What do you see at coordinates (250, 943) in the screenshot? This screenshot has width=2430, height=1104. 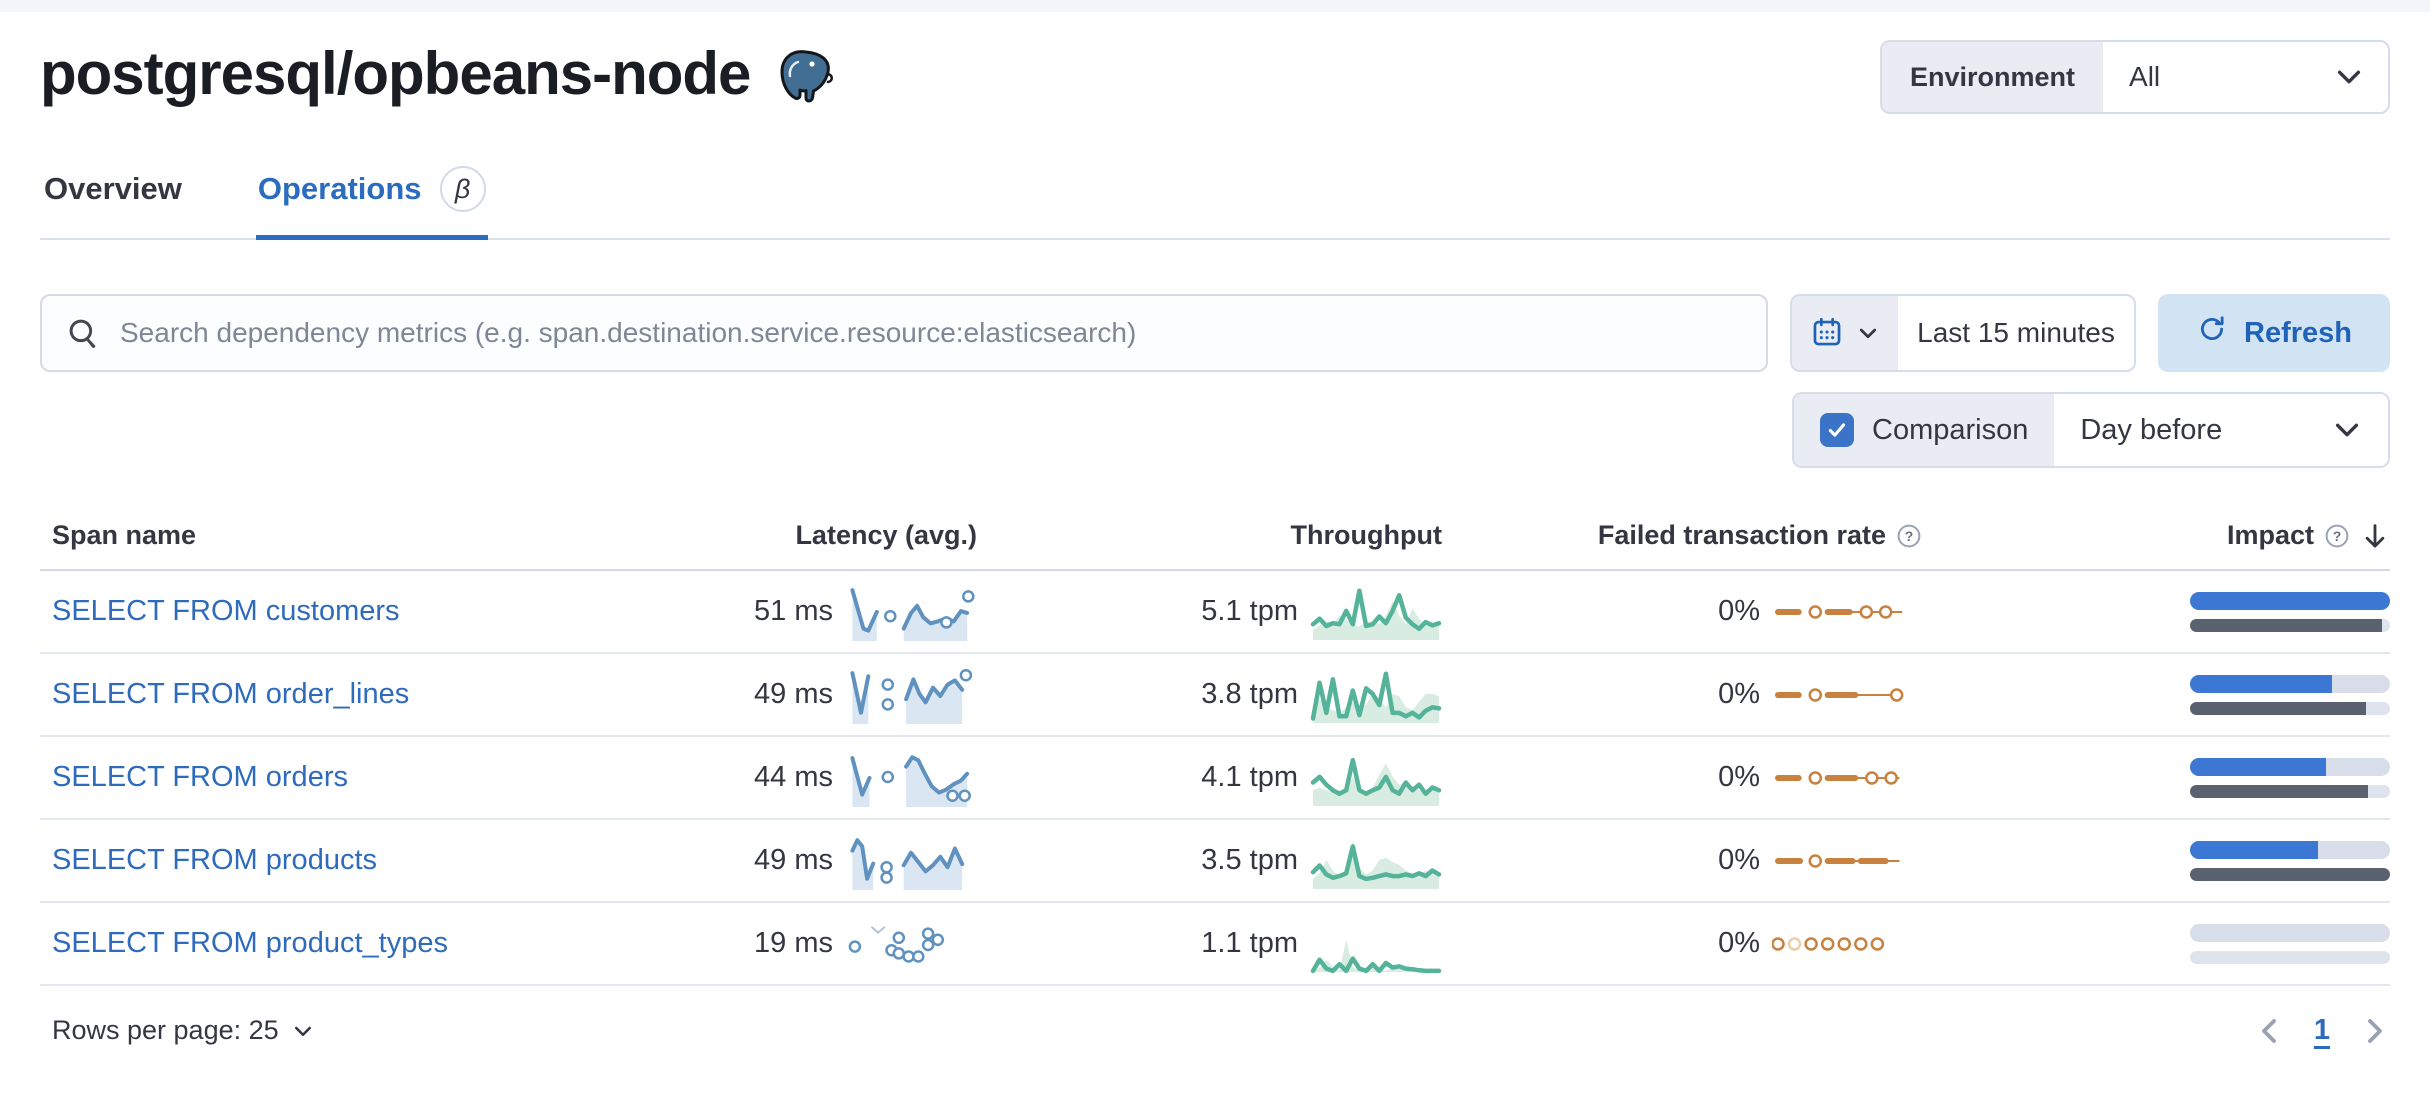 I see `span-name-link: SELECT FROM product_types` at bounding box center [250, 943].